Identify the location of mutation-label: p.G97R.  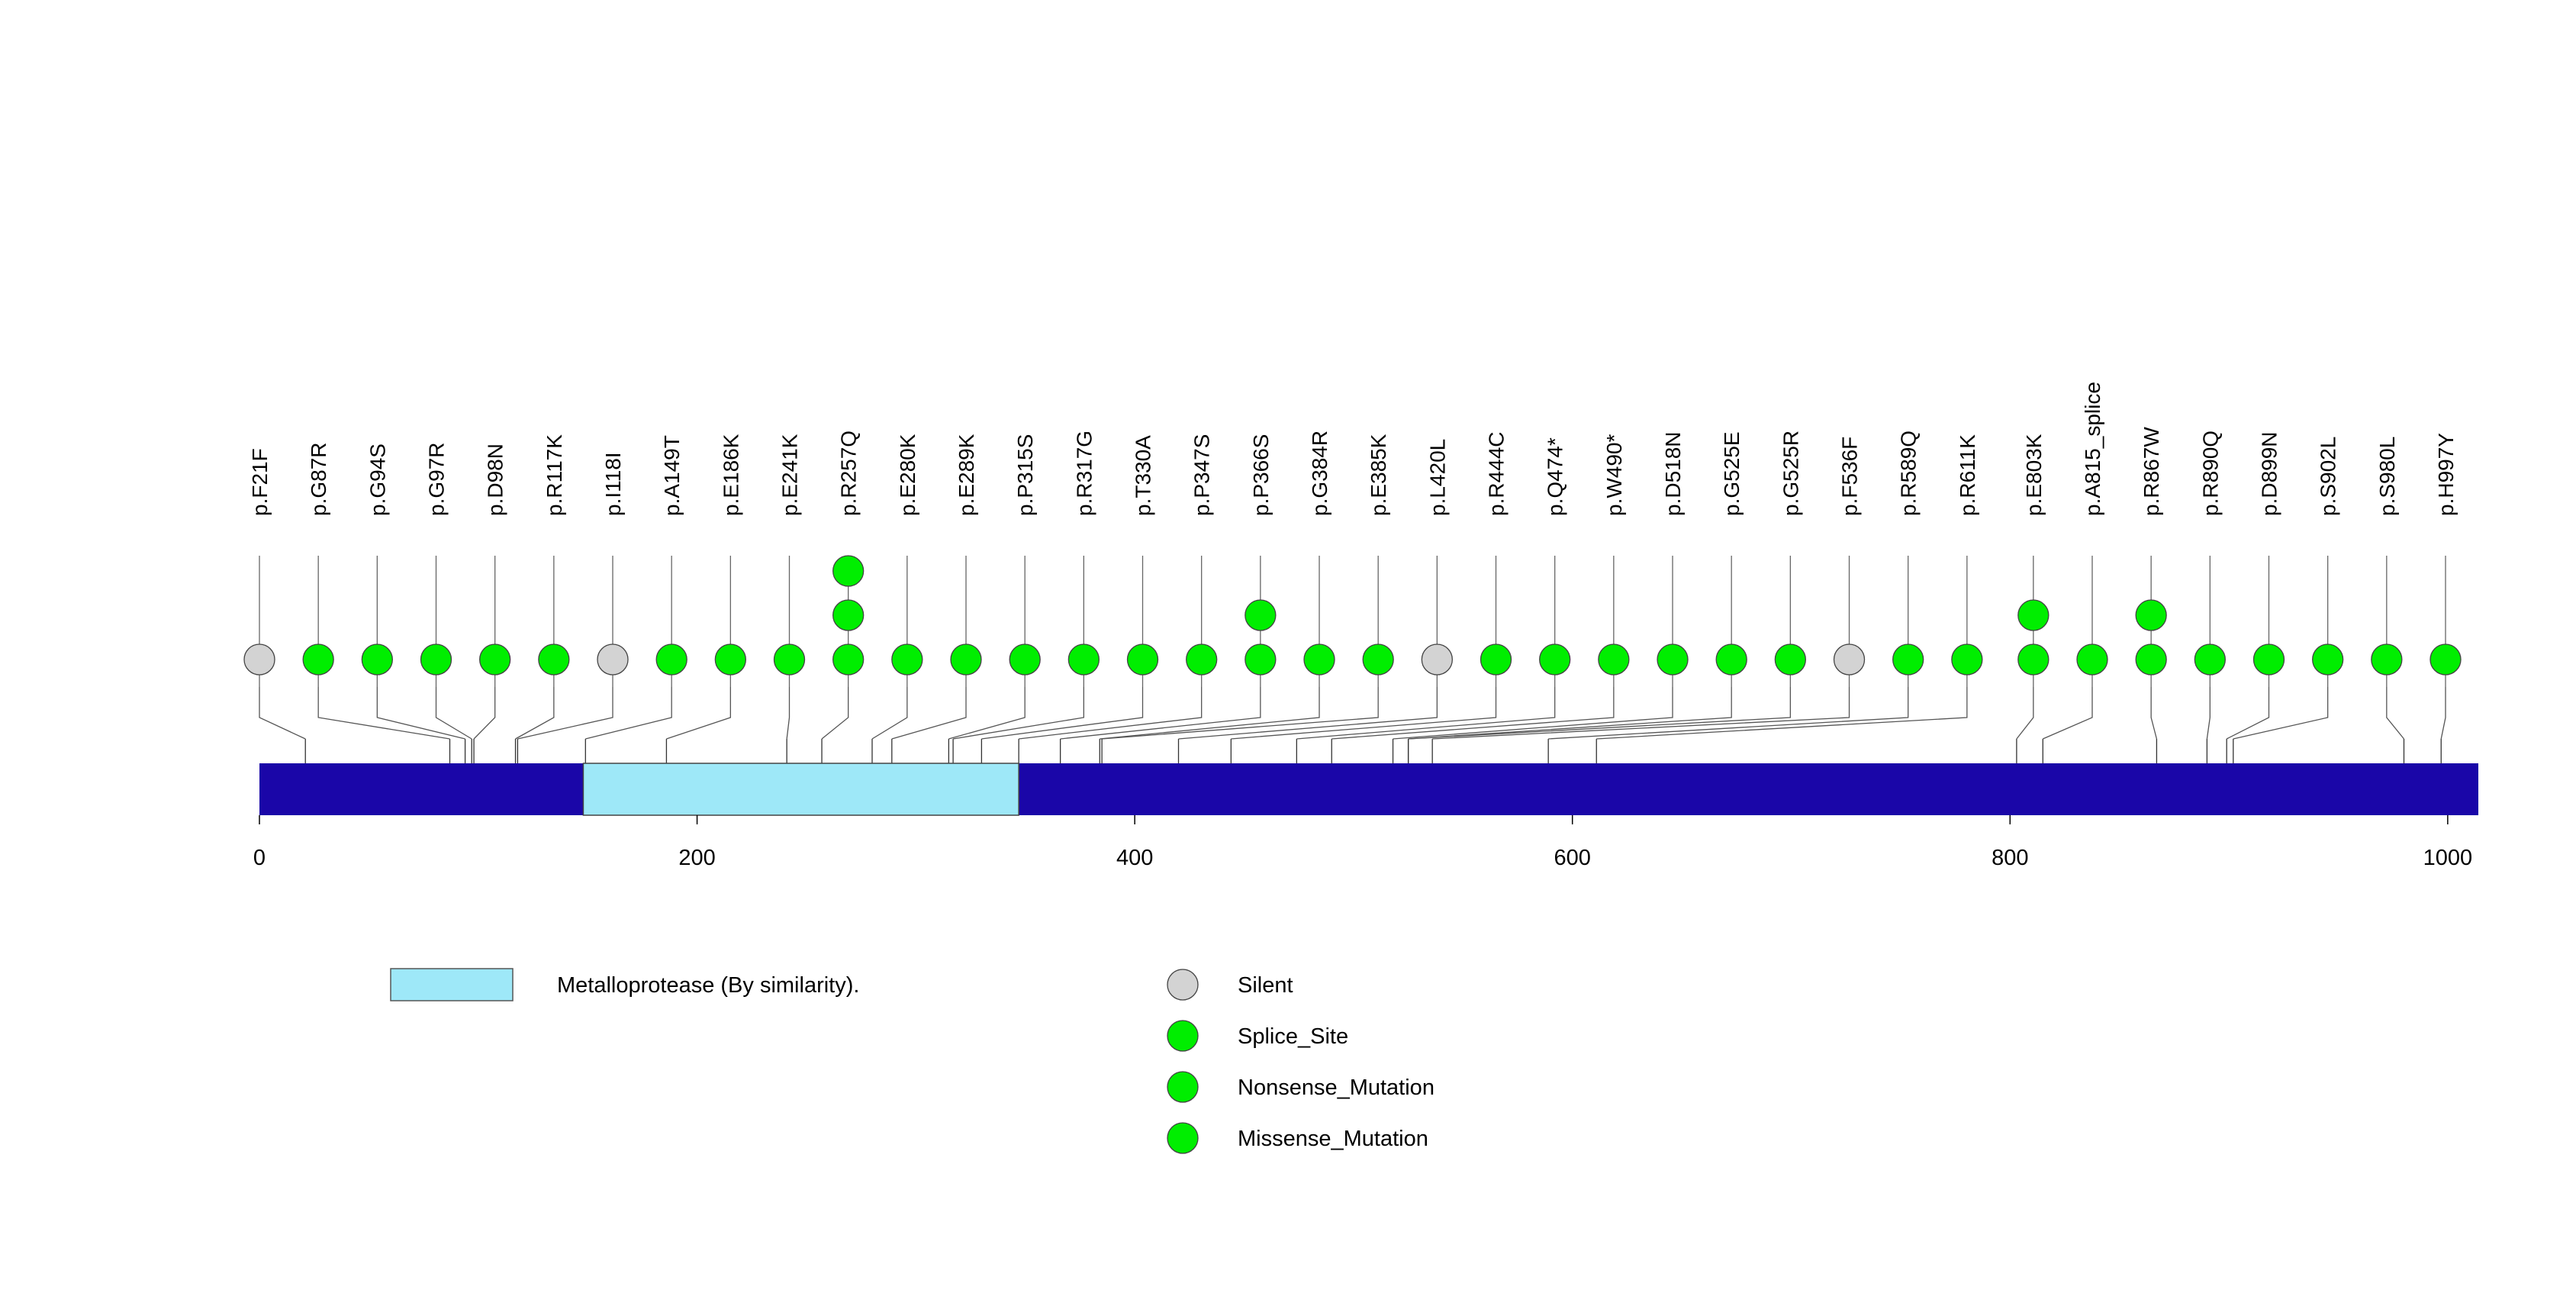
(437, 480).